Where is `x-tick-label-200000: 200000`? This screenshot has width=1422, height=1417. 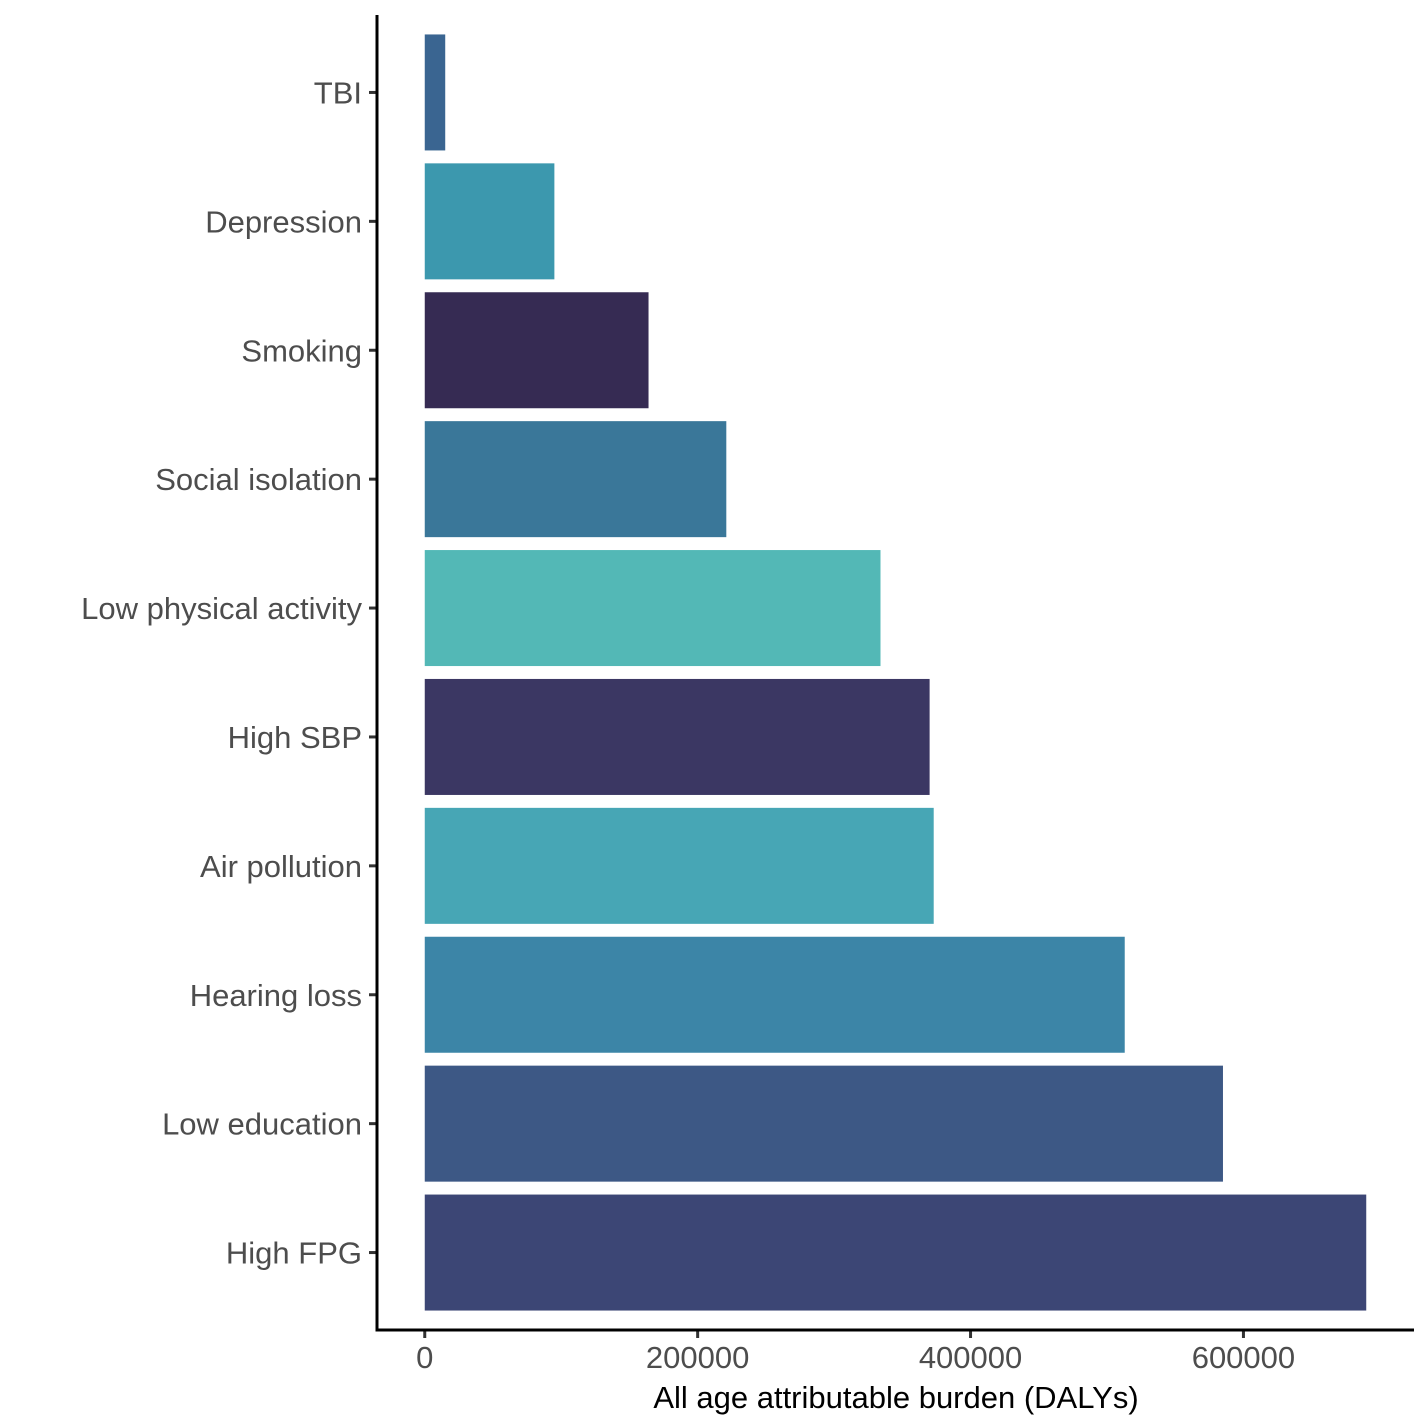 x-tick-label-200000: 200000 is located at coordinates (697, 1357).